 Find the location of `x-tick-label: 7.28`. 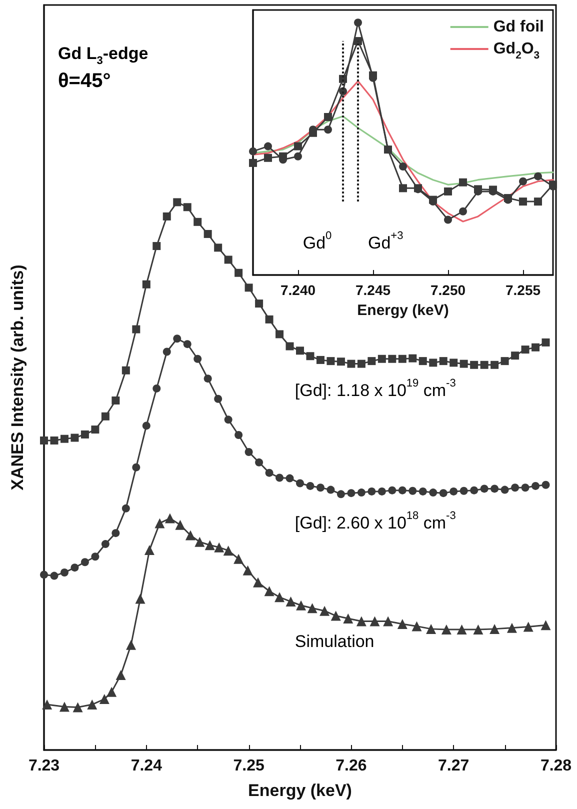

x-tick-label: 7.28 is located at coordinates (556, 766).